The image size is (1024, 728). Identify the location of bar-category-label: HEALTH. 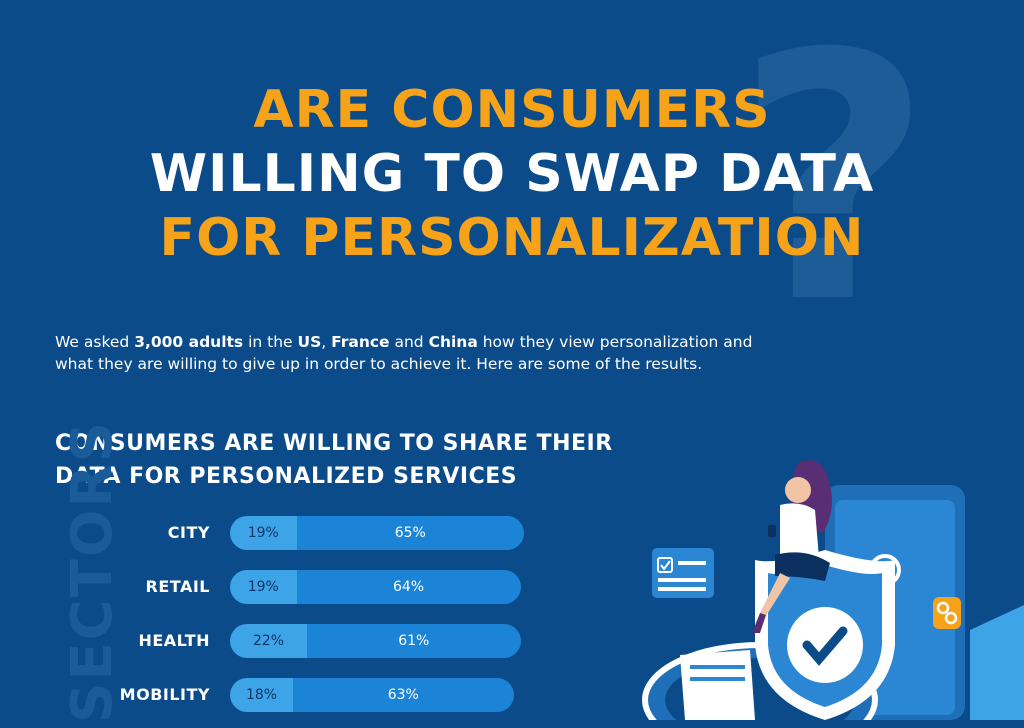
(174, 640).